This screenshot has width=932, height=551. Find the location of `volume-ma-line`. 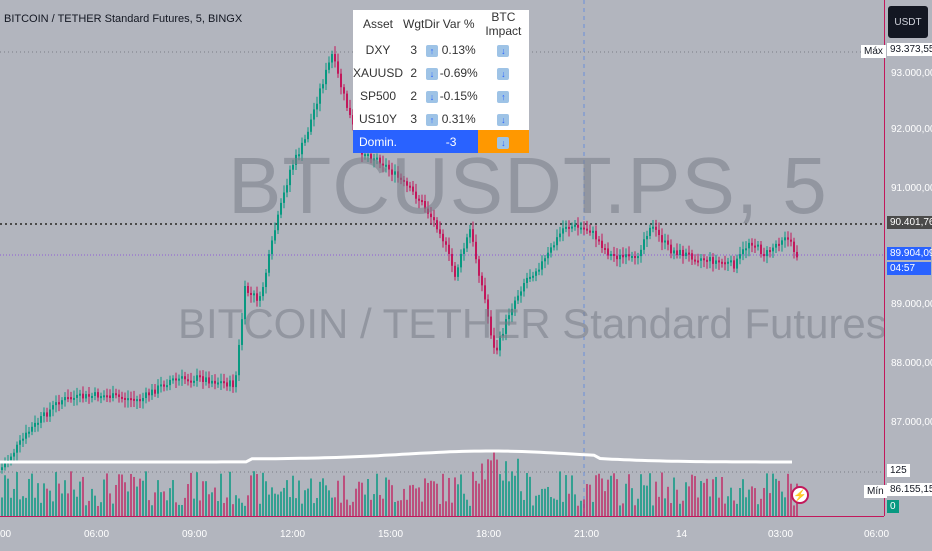

volume-ma-line is located at coordinates (396, 456).